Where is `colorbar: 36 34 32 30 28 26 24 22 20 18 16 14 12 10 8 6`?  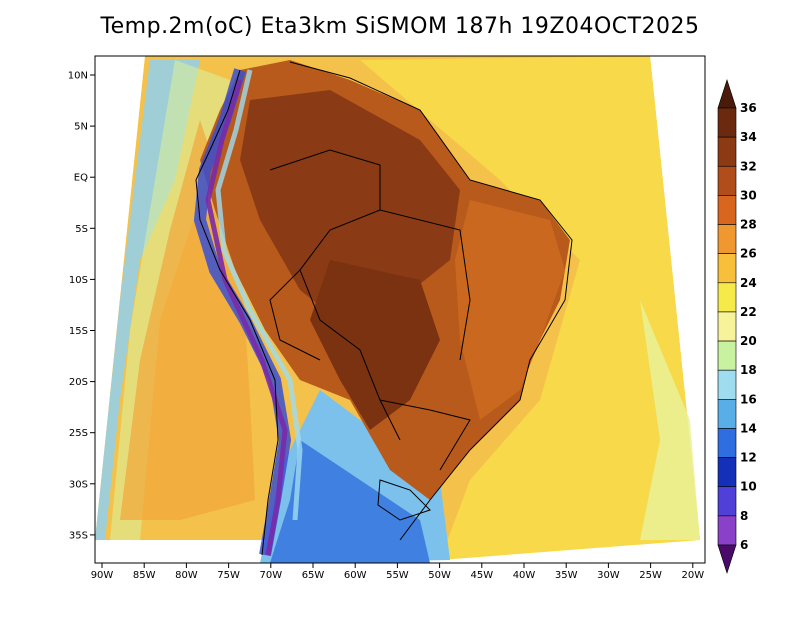 colorbar: 36 34 32 30 28 26 24 22 20 18 16 14 12 10 8 6 is located at coordinates (737, 326).